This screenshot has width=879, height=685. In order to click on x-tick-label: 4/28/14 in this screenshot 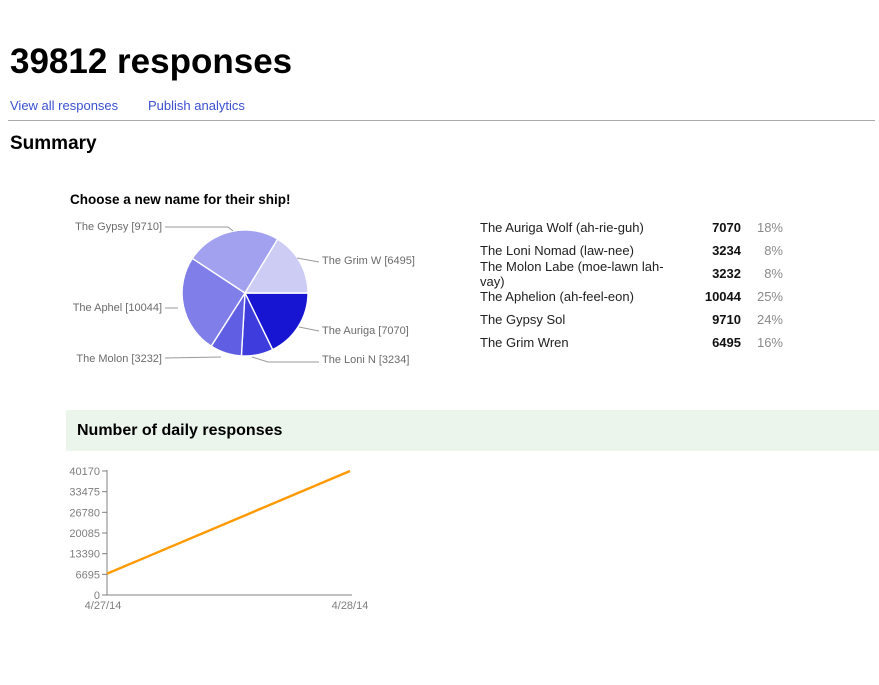, I will do `click(350, 606)`.